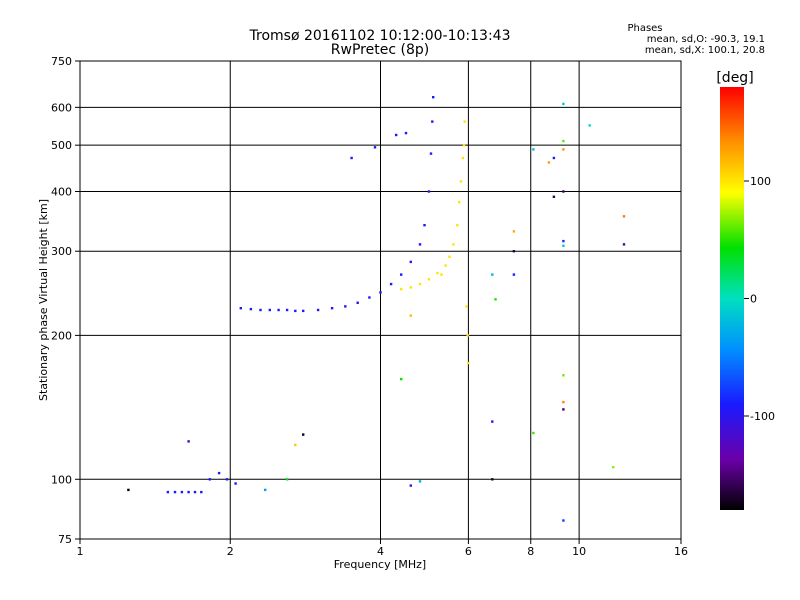 This screenshot has height=600, width=800. Describe the element at coordinates (468, 551) in the screenshot. I see `x-tick-label: 6` at that location.